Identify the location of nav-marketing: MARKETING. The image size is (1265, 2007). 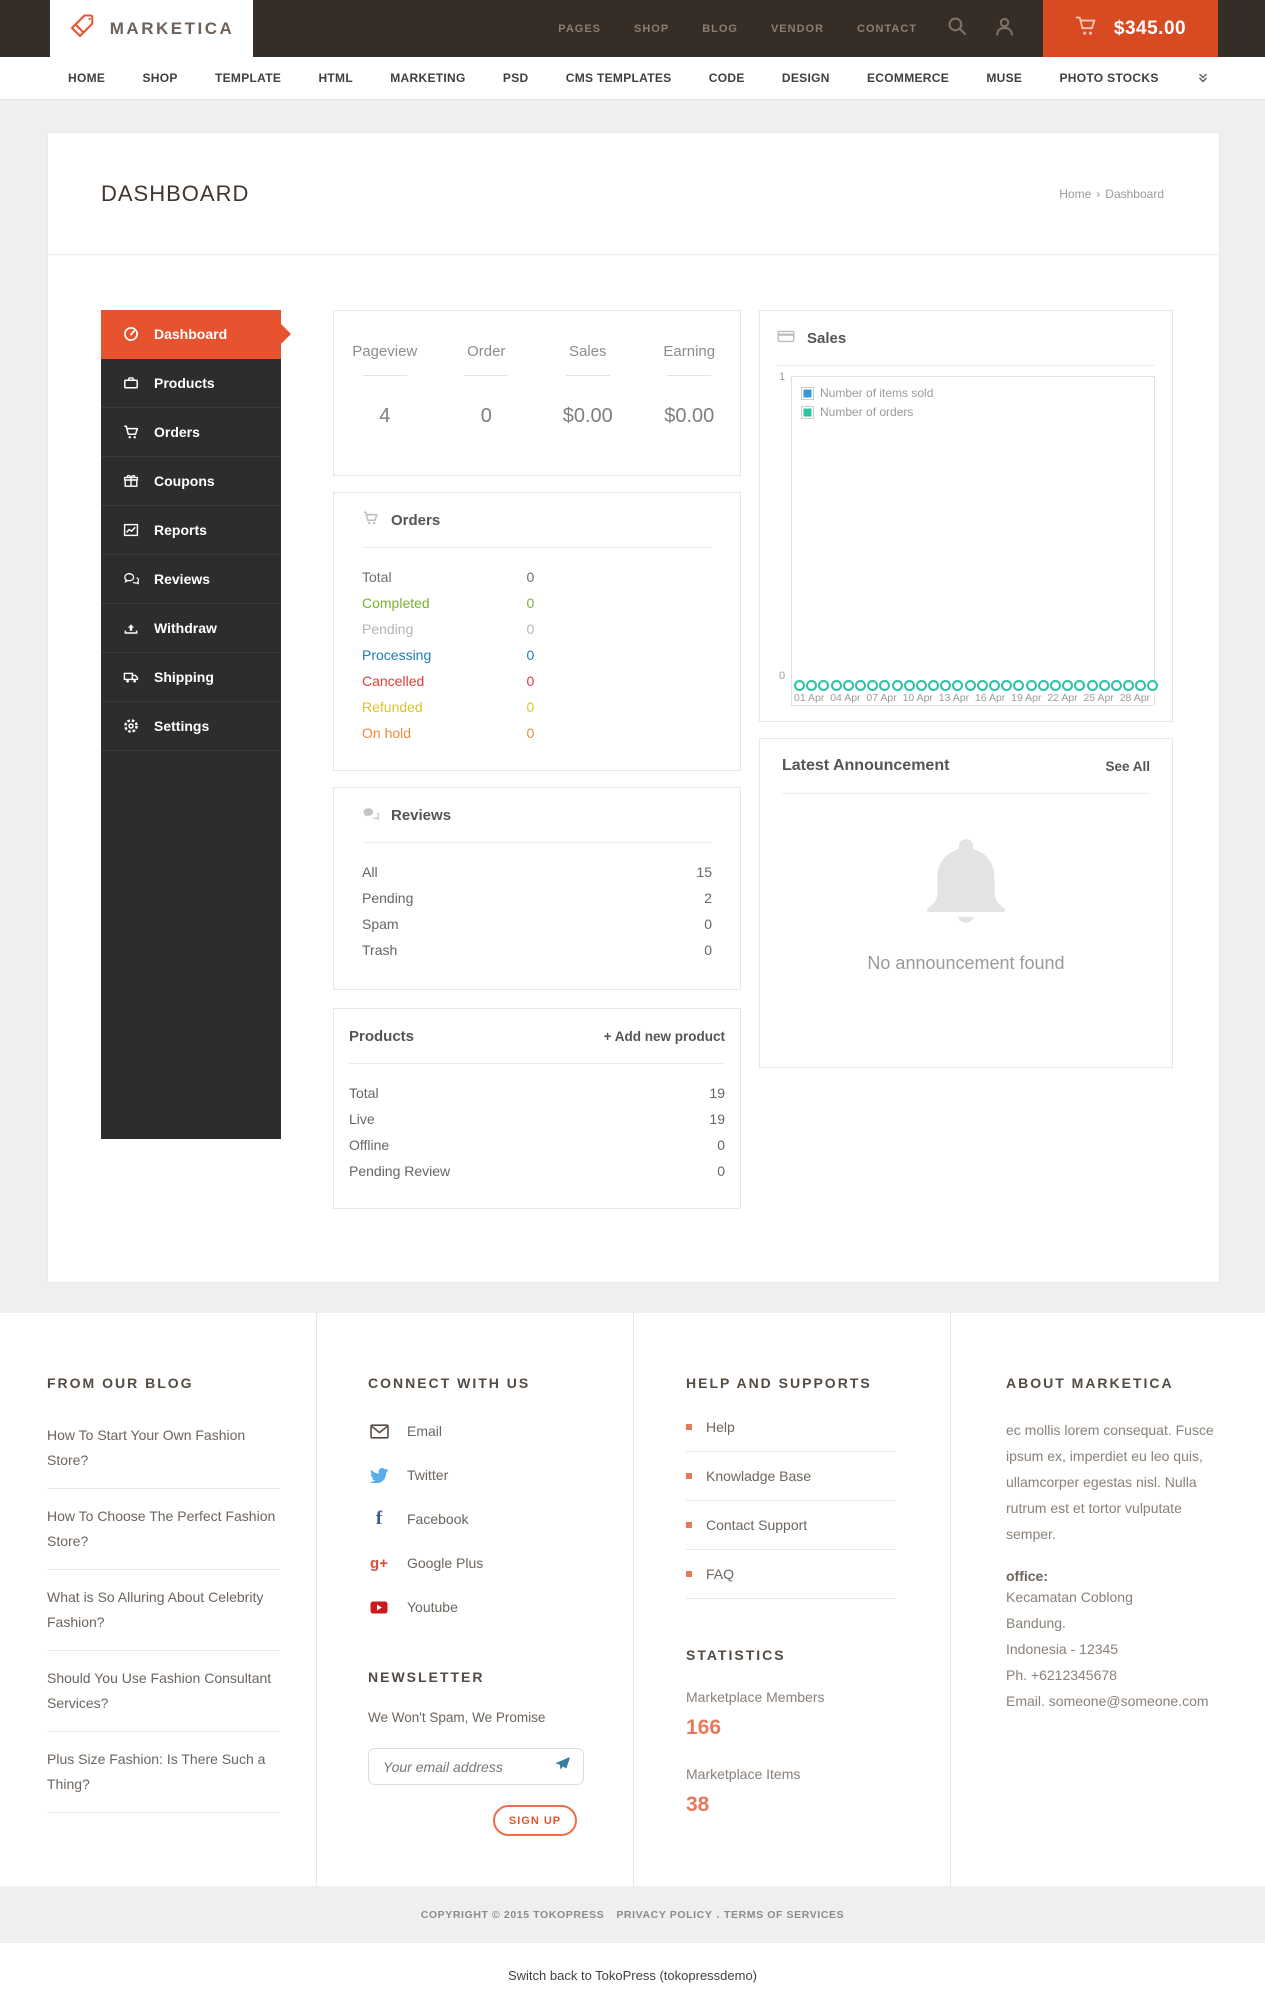
(428, 78).